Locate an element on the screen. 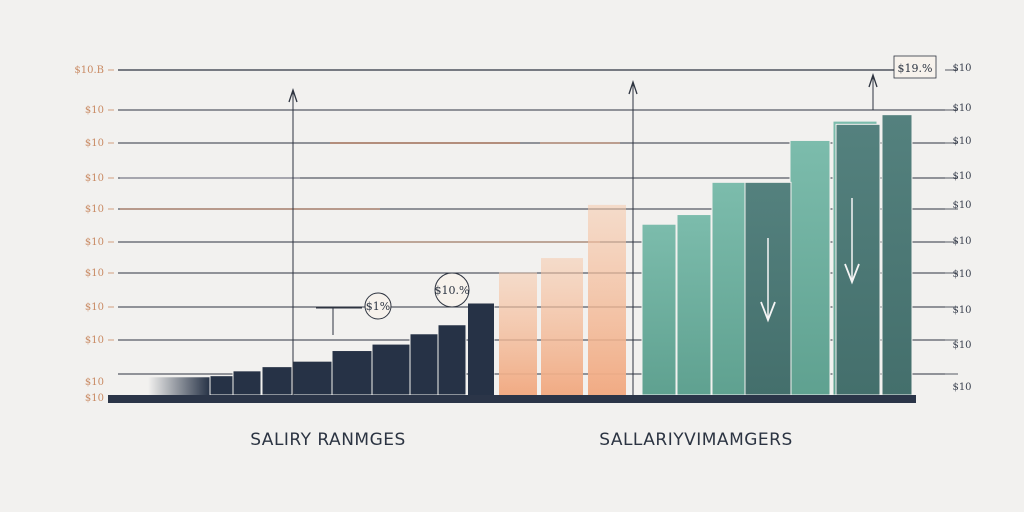 The image size is (1024, 512). caption-right: SALLARIYVIMAMGERS is located at coordinates (696, 440).